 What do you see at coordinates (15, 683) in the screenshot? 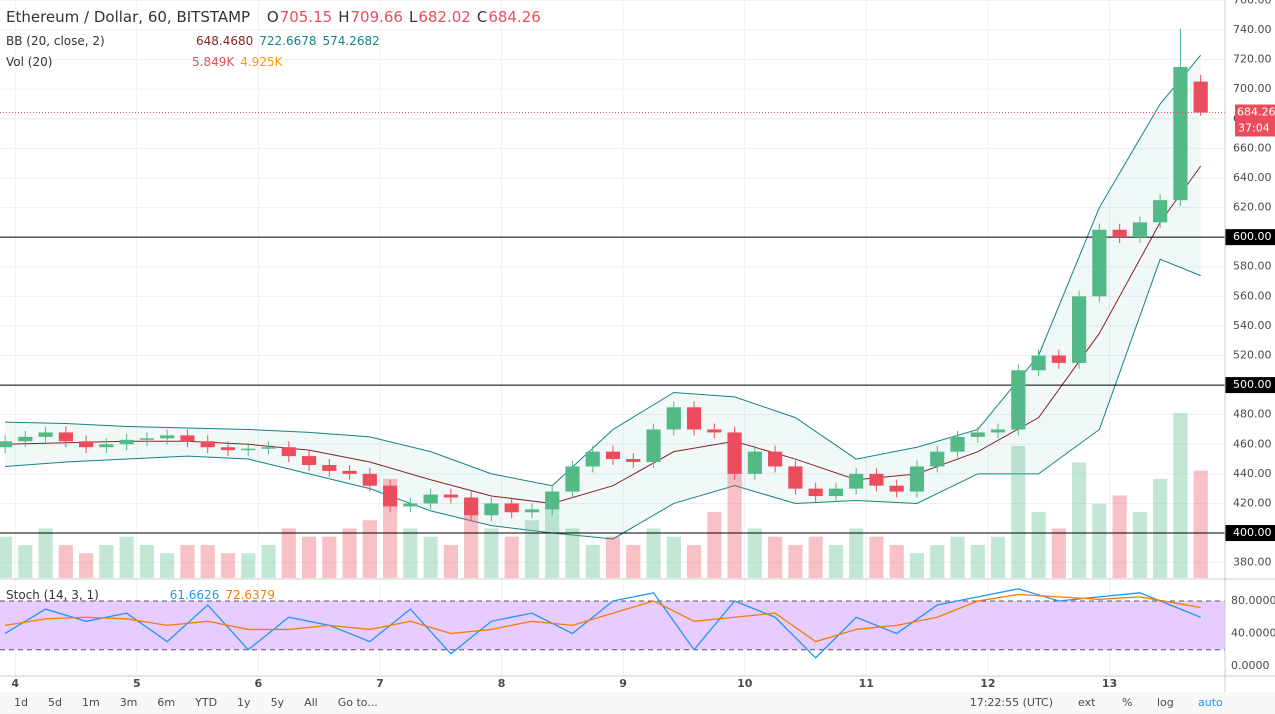
I see `x-tick-label: 4` at bounding box center [15, 683].